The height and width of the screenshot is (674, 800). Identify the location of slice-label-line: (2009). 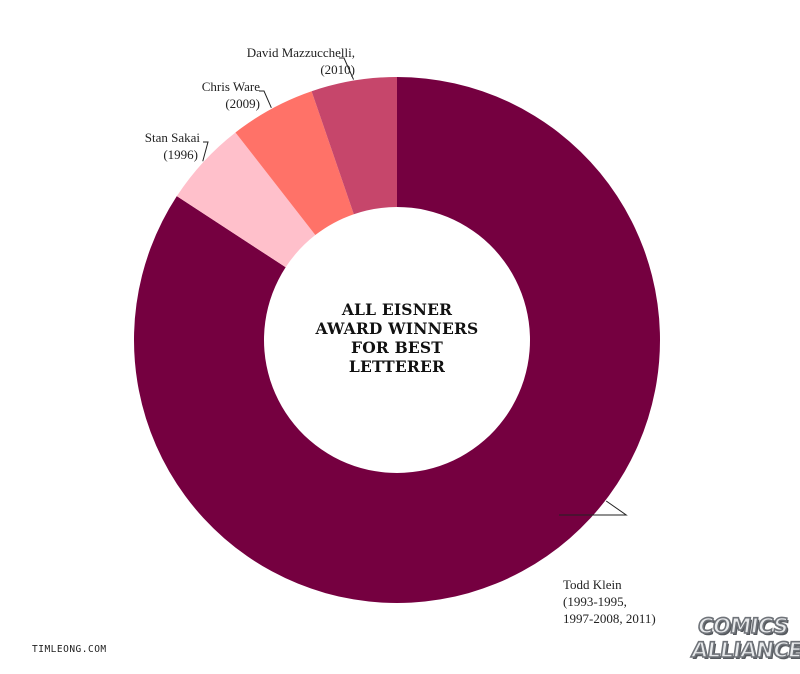
(242, 103).